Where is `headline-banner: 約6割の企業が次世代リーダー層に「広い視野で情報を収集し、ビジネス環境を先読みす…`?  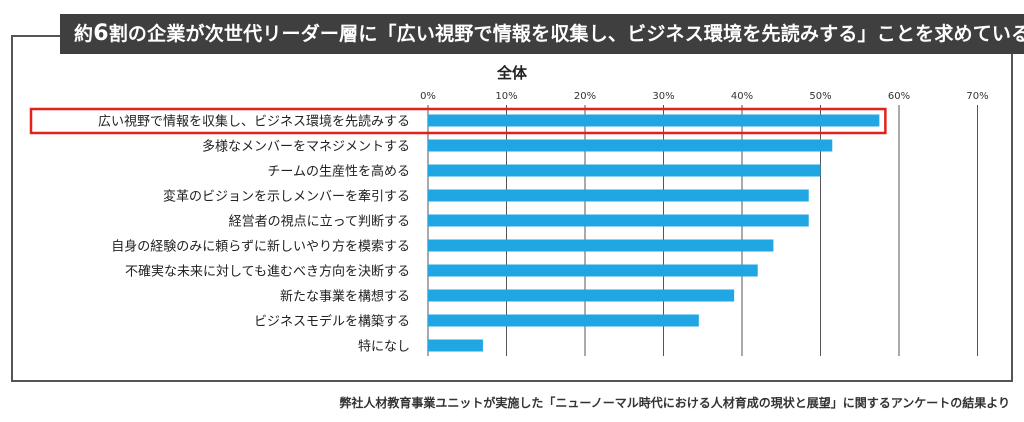
headline-banner: 約6割の企業が次世代リーダー層に「広い視野で情報を収集し、ビジネス環境を先読みす… is located at coordinates (542, 34).